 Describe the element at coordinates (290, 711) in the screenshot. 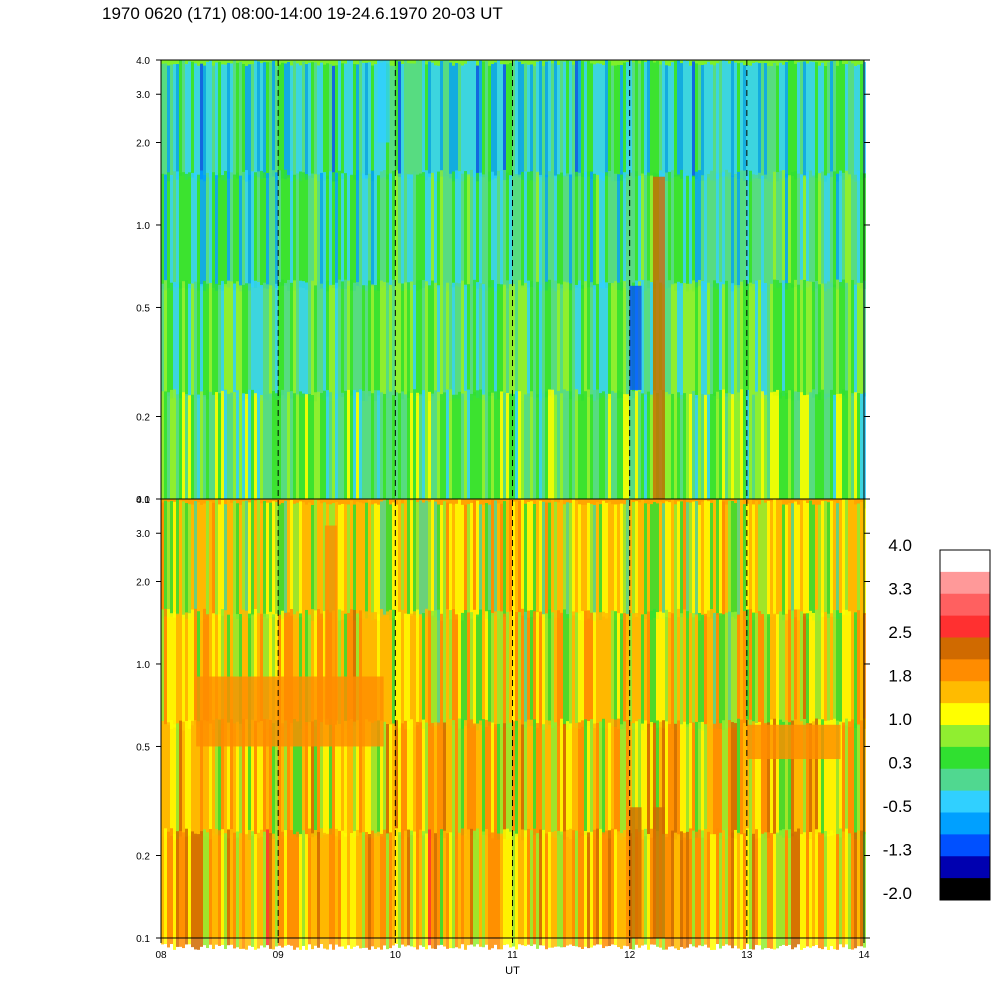

I see `spectrogram-feature` at that location.